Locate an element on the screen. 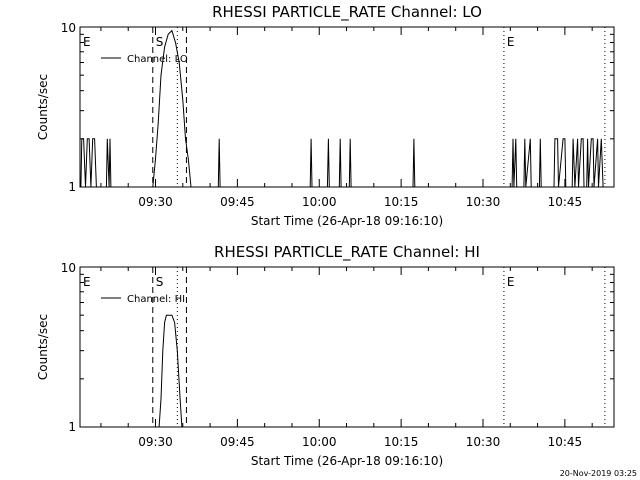  legend-entry: Channel: HI is located at coordinates (156, 299).